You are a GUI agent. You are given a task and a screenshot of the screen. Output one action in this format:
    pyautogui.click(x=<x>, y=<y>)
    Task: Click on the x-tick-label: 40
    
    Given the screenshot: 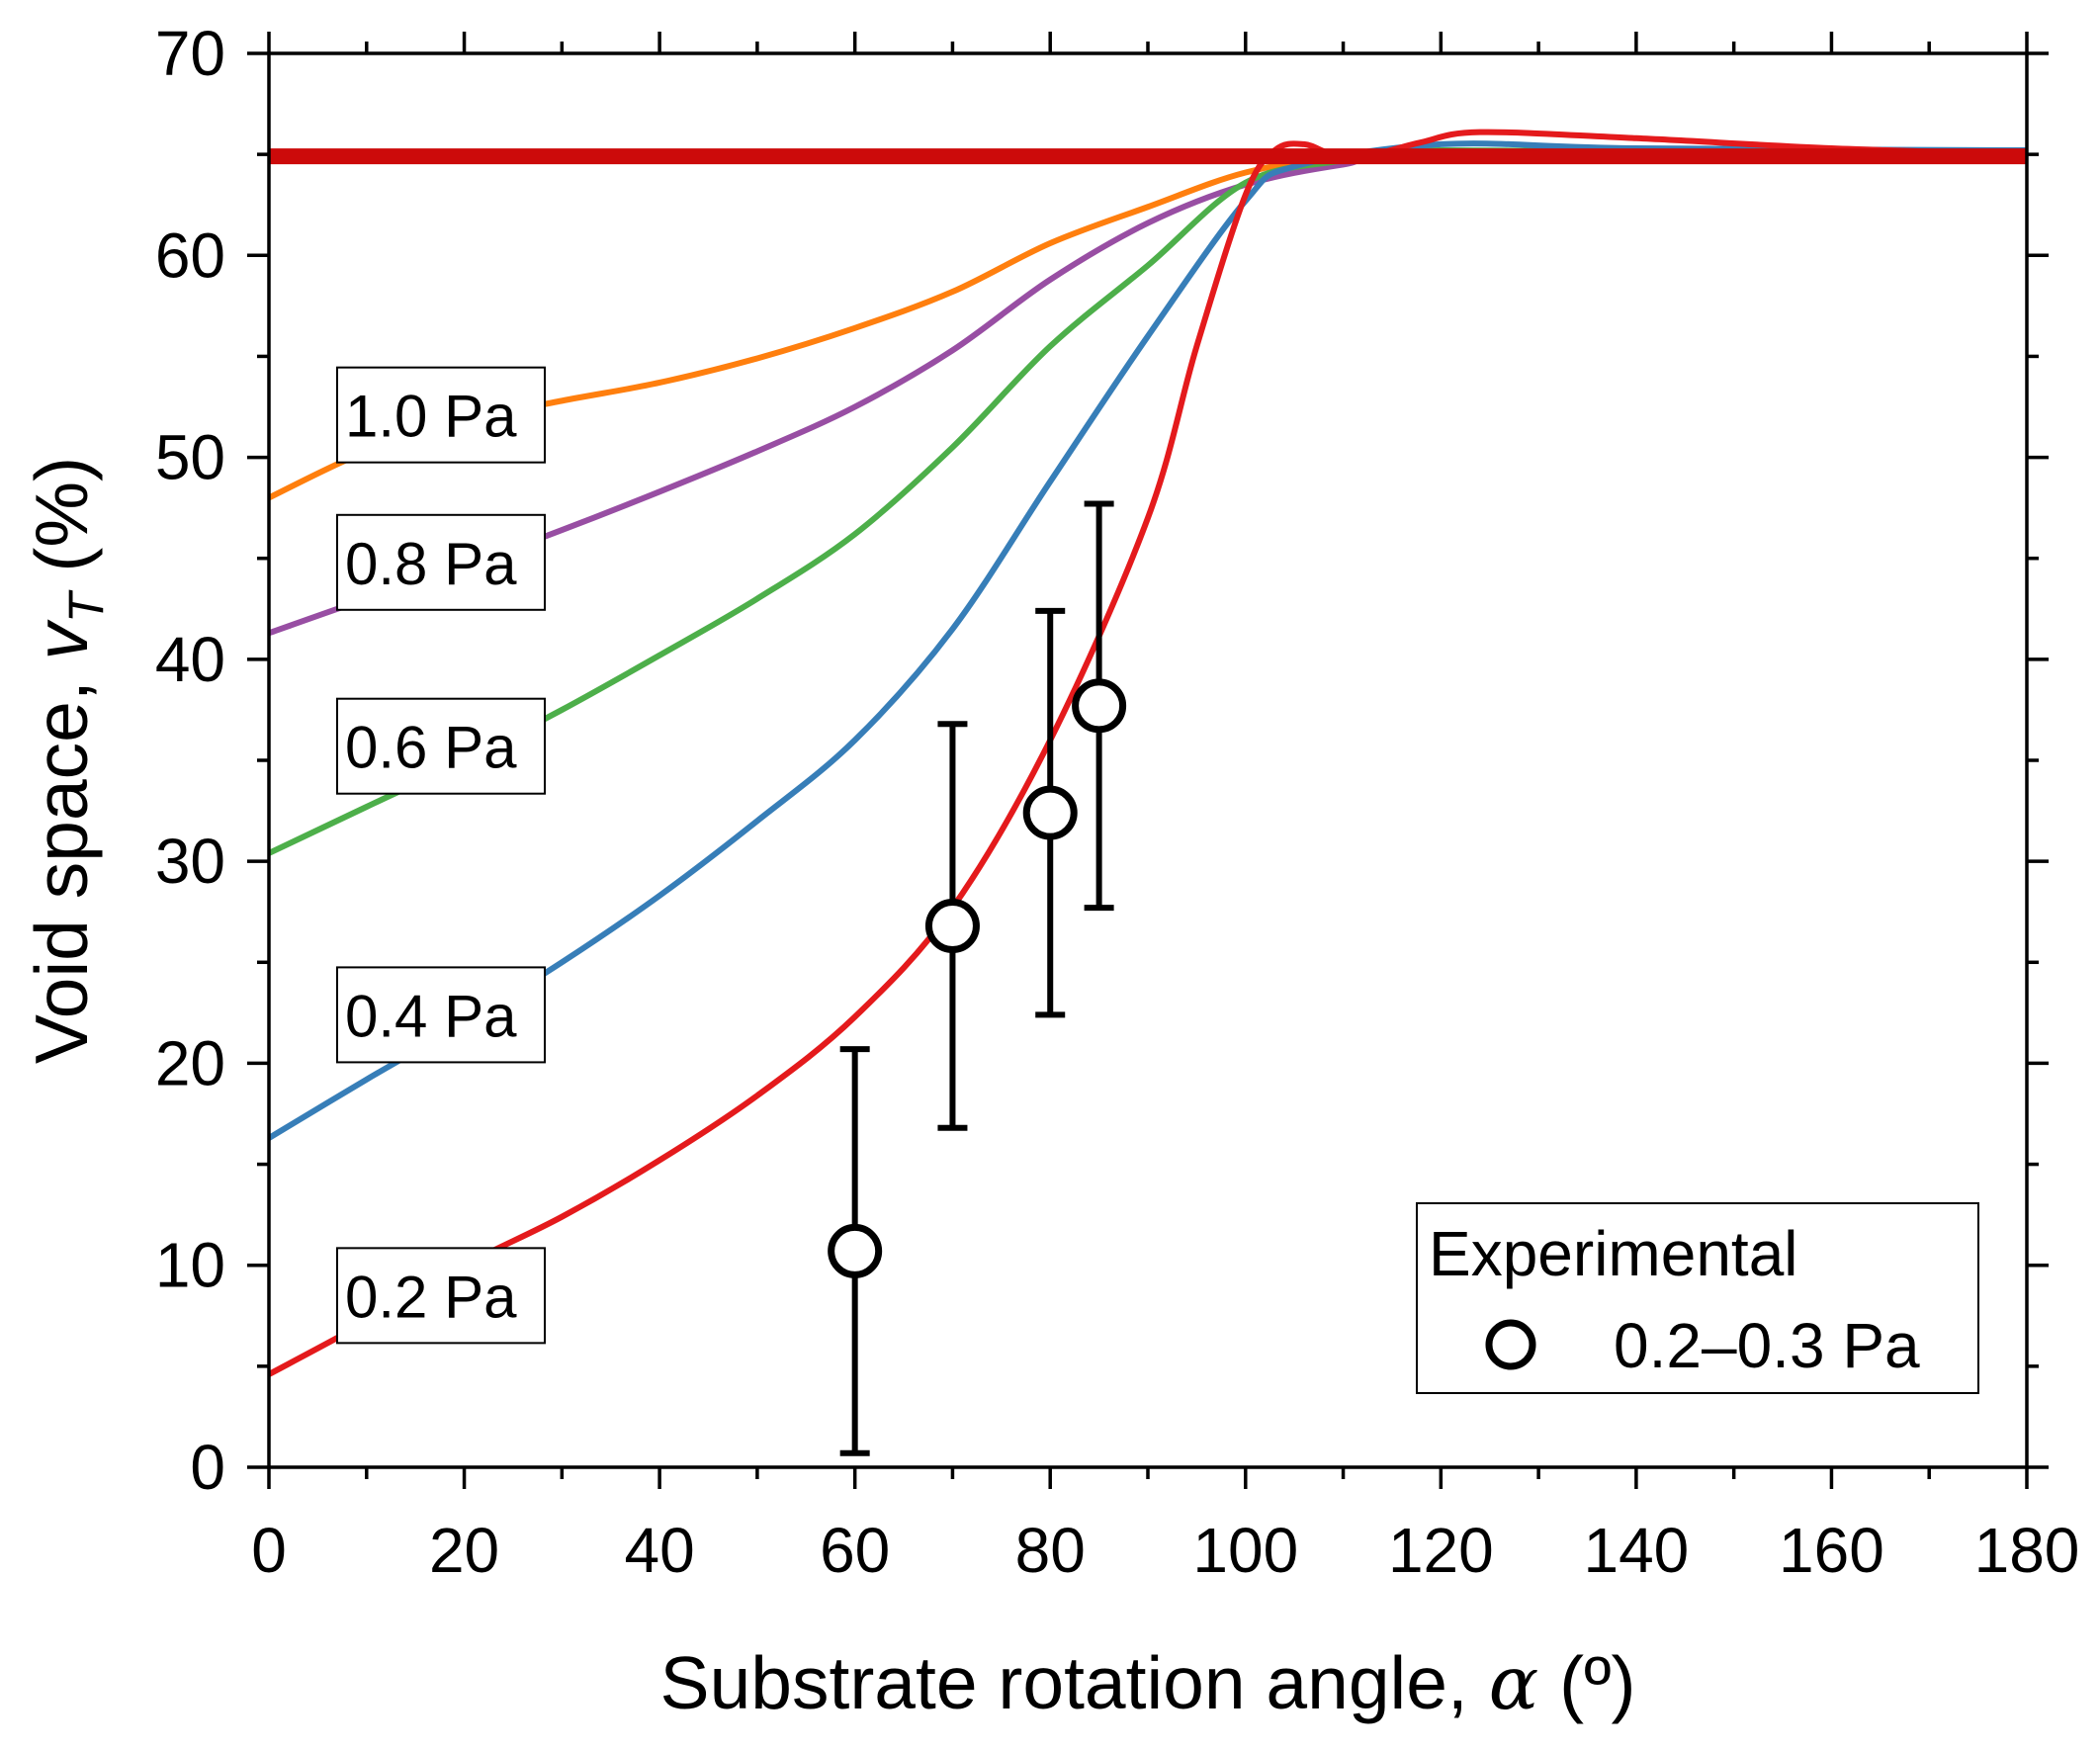 What is the action you would take?
    pyautogui.click(x=660, y=1550)
    